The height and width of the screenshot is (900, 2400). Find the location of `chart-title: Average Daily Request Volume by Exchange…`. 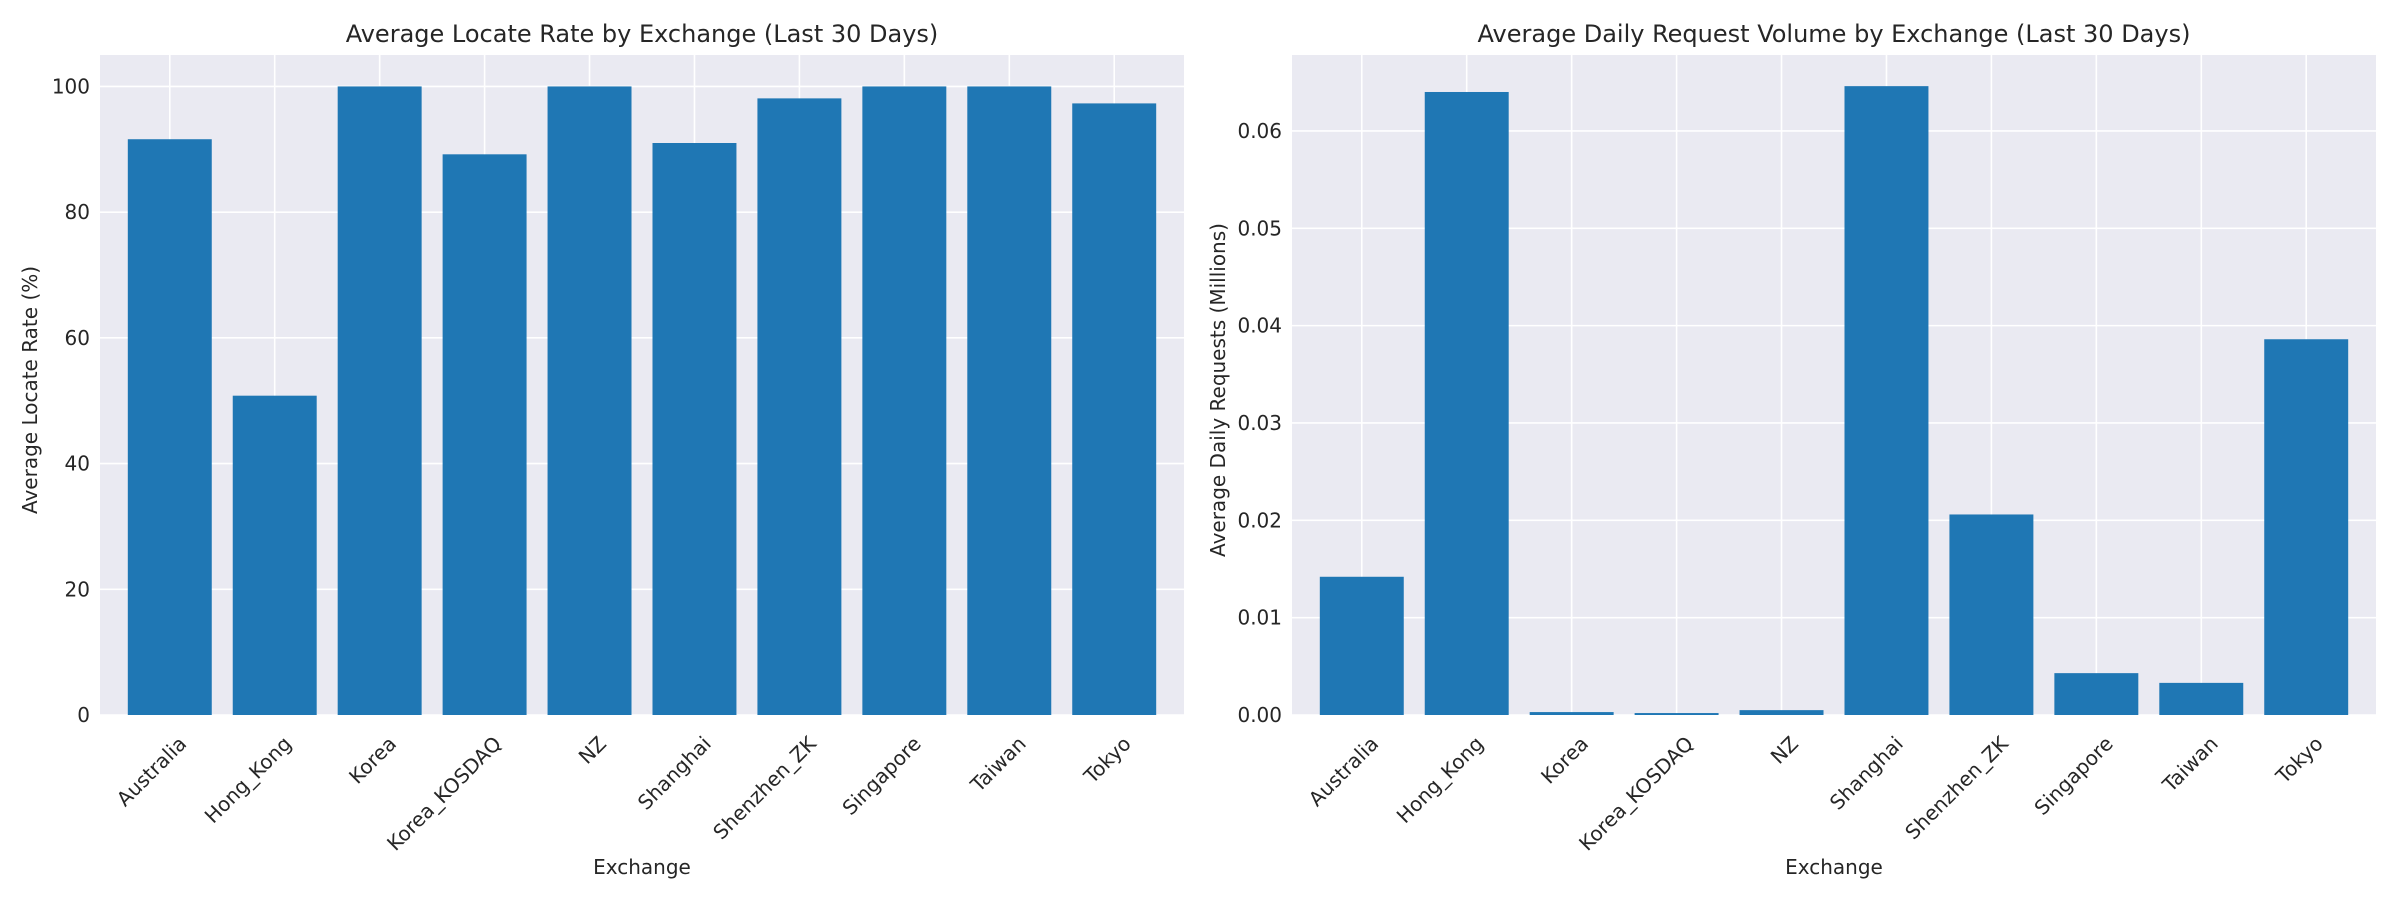

chart-title: Average Daily Request Volume by Exchange… is located at coordinates (1834, 34).